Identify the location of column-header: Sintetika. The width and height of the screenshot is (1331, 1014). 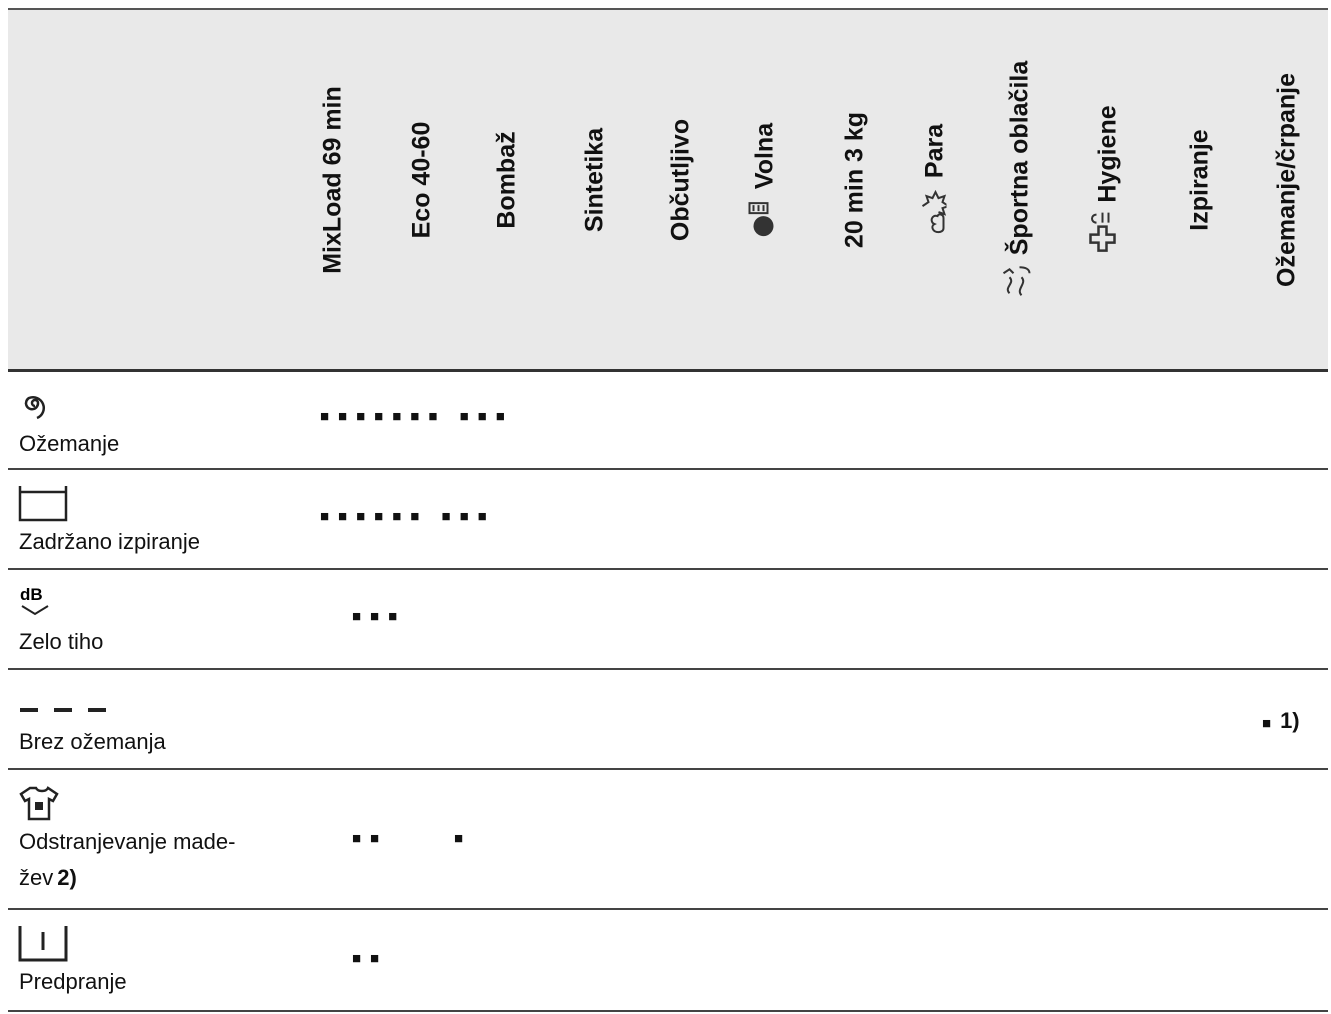
(595, 180).